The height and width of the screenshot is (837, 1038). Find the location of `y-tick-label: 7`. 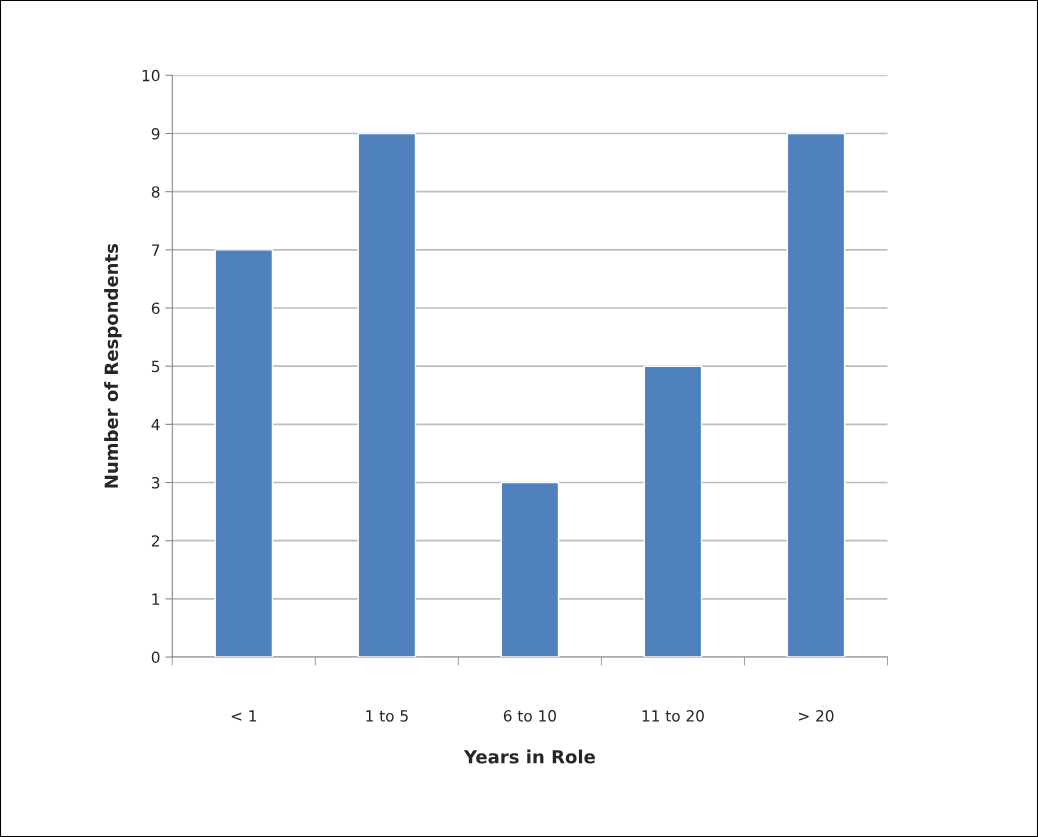

y-tick-label: 7 is located at coordinates (156, 250).